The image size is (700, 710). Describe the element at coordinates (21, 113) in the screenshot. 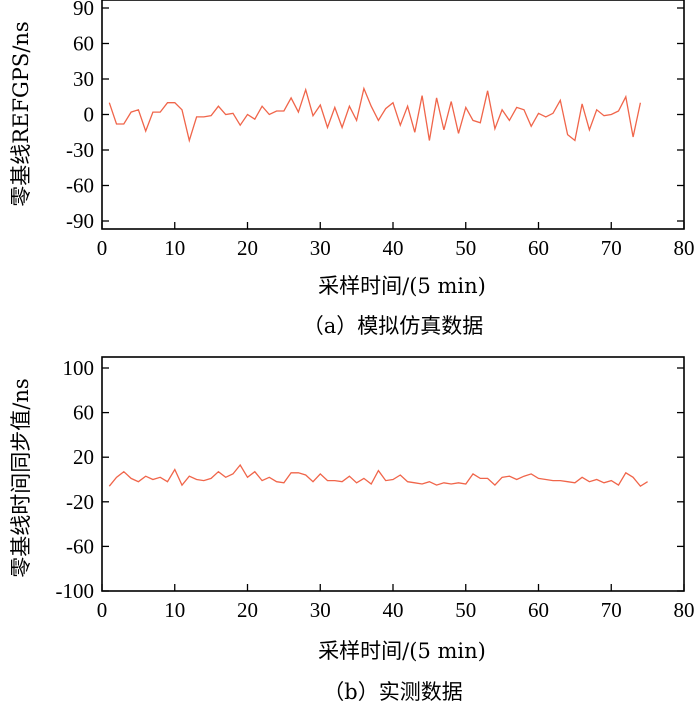

I see `y-axis-label-a: 零基线REFGPS/ns` at that location.